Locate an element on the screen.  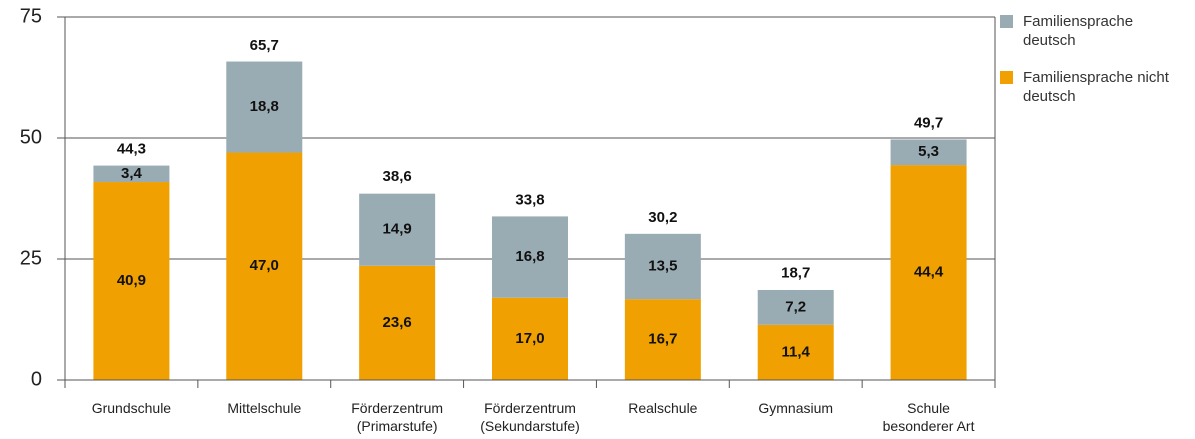
y-tick-label: 75 is located at coordinates (31, 16).